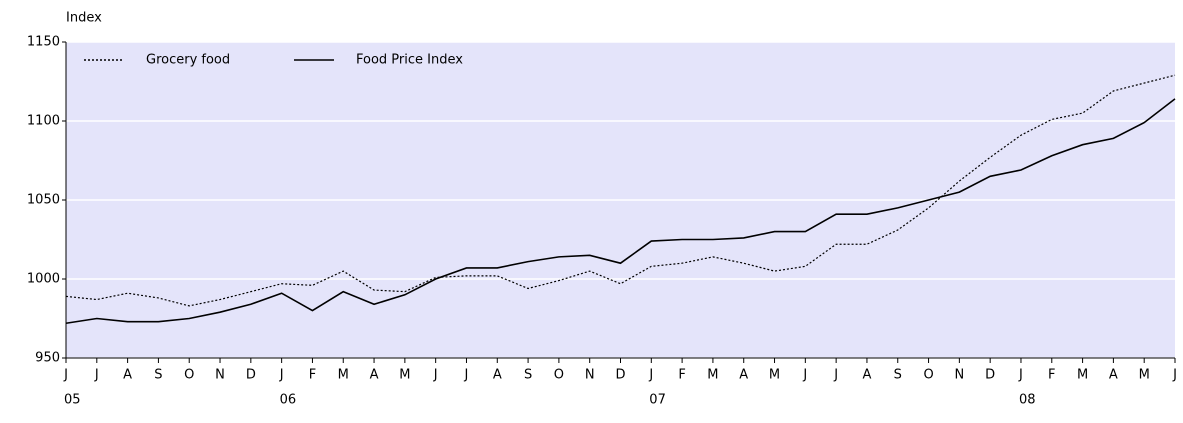 Image resolution: width=1183 pixels, height=423 pixels. What do you see at coordinates (409, 60) in the screenshot?
I see `legend-label: Food Price Index` at bounding box center [409, 60].